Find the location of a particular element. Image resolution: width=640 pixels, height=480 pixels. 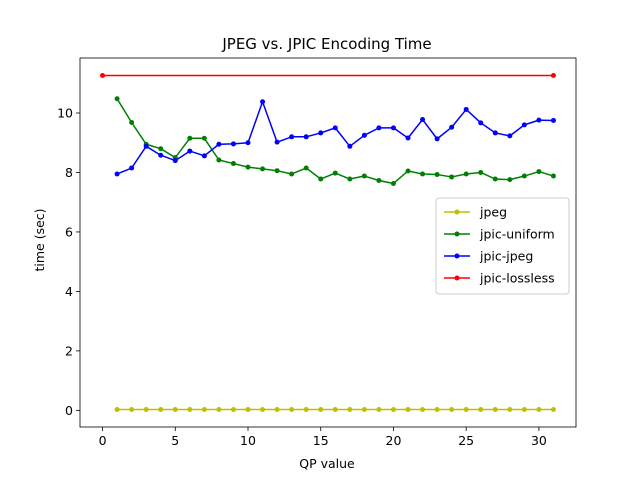

legend-label-jpic-lossless: jpic-lossless is located at coordinates (517, 278).